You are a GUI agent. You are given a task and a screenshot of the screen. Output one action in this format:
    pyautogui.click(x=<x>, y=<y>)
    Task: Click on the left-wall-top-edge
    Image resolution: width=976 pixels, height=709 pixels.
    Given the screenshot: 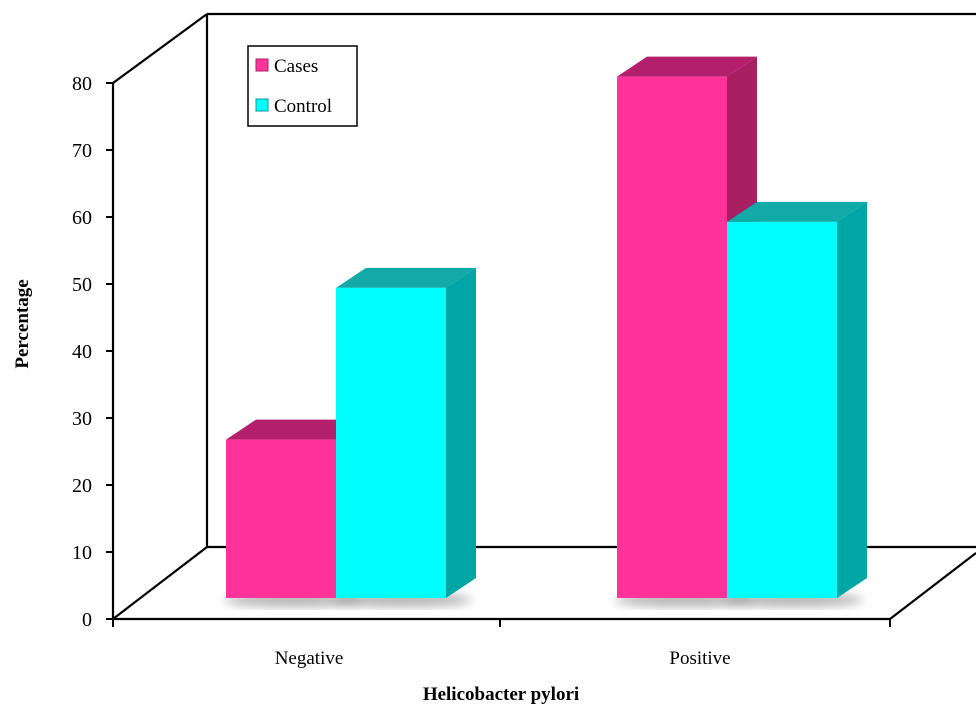 What is the action you would take?
    pyautogui.click(x=160, y=48)
    